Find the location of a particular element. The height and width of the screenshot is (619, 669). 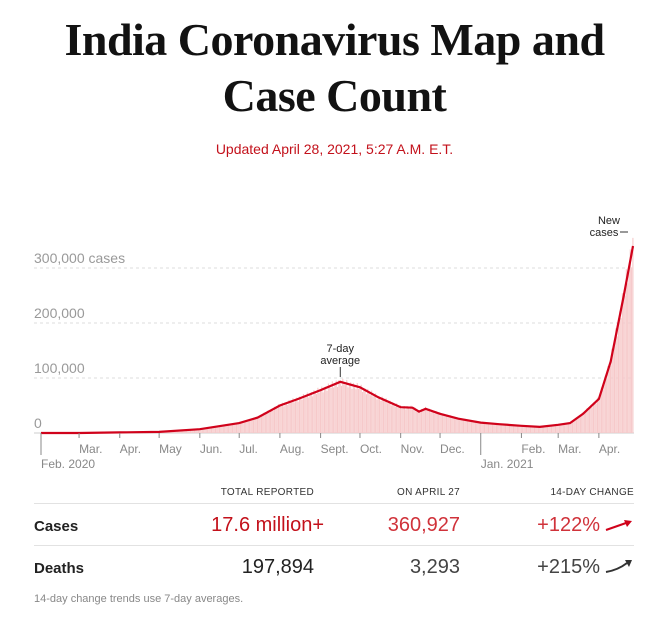

y-tick-label: 200,000 is located at coordinates (59, 313).